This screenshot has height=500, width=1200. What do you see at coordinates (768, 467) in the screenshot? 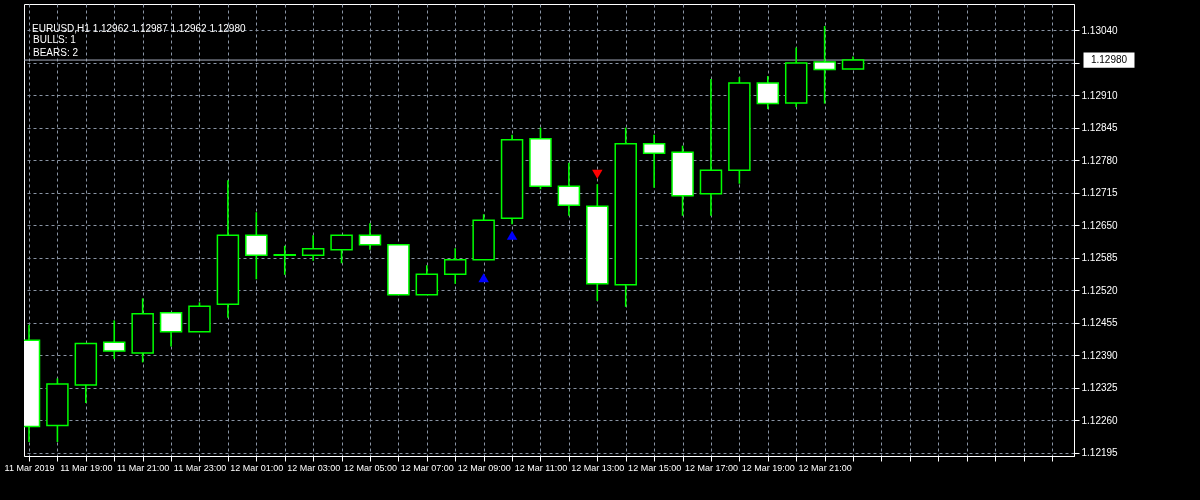
I see `x-tick-label: 12 Mar 19:00` at bounding box center [768, 467].